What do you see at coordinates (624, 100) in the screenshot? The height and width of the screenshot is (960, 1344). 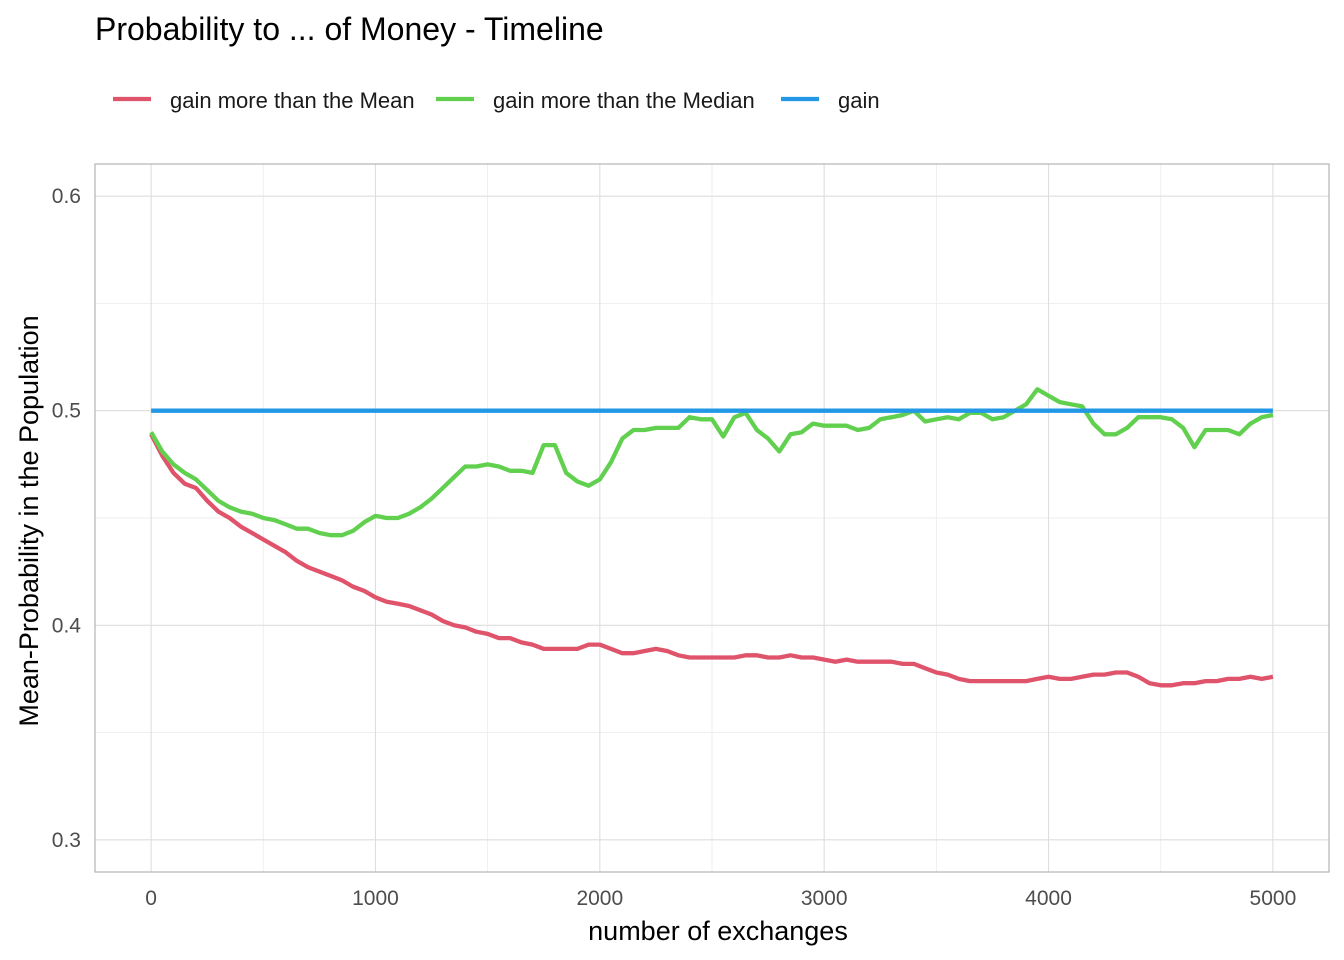 I see `legend-label-2: gain more than the Median` at bounding box center [624, 100].